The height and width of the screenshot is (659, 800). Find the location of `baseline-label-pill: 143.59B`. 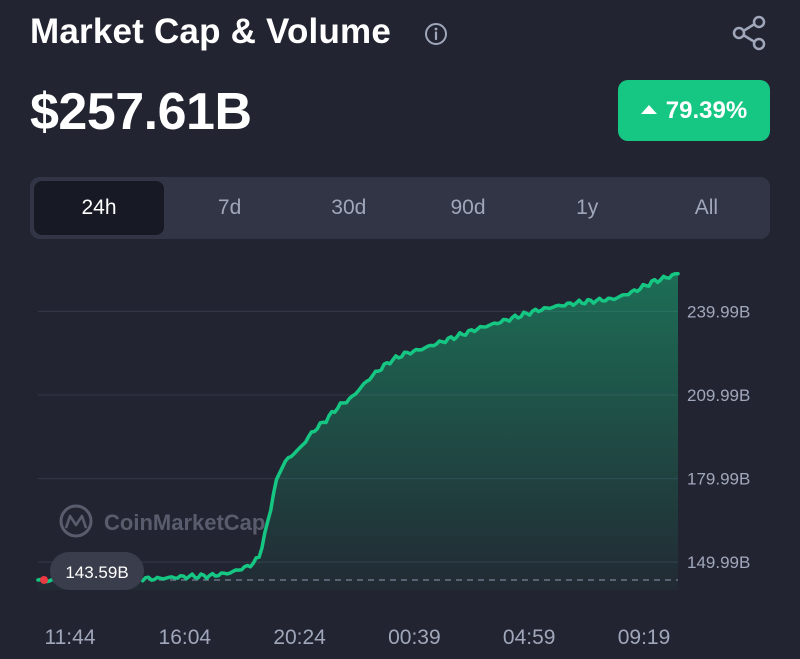

baseline-label-pill: 143.59B is located at coordinates (97, 571).